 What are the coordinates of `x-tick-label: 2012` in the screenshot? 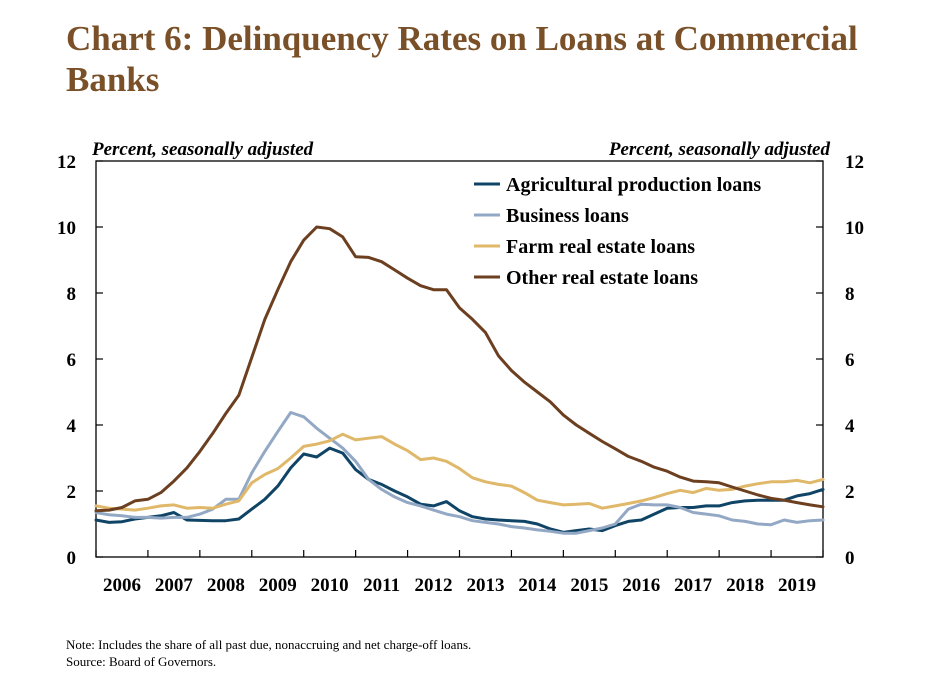 It's located at (434, 585).